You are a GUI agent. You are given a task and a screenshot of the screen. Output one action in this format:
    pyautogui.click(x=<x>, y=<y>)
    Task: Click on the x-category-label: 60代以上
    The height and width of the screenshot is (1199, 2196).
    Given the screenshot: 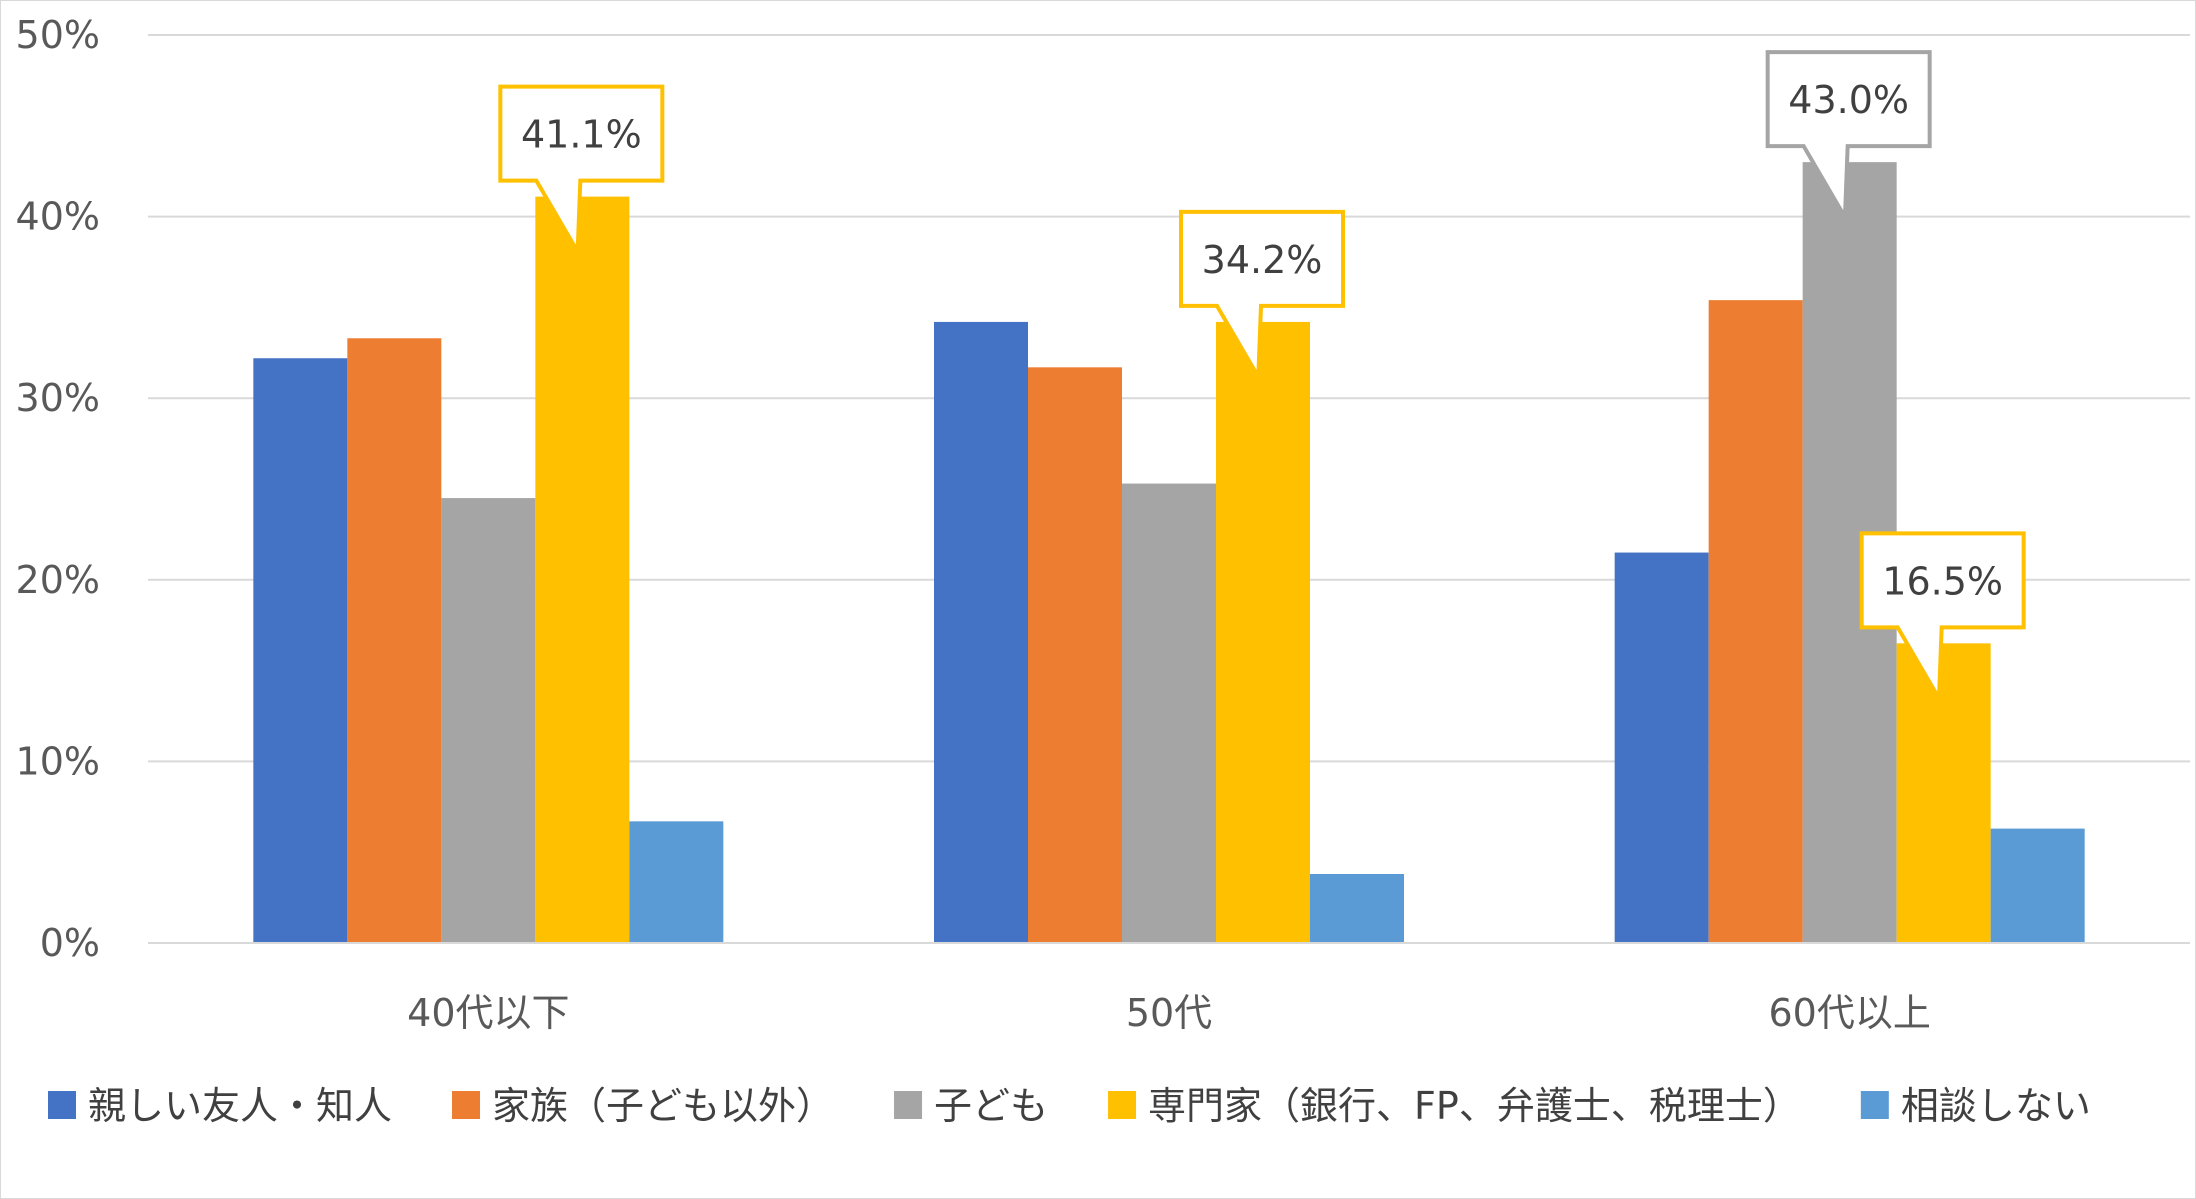 What is the action you would take?
    pyautogui.click(x=1849, y=1013)
    